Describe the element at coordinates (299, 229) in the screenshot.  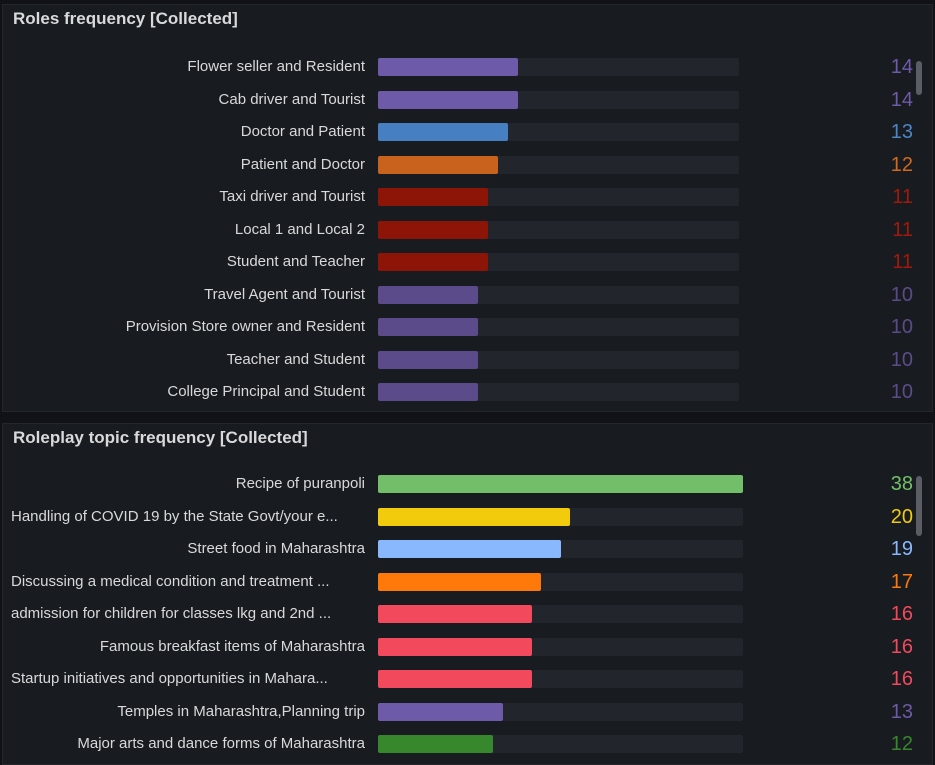
I see `bar-label: Local 1 and Local 2` at that location.